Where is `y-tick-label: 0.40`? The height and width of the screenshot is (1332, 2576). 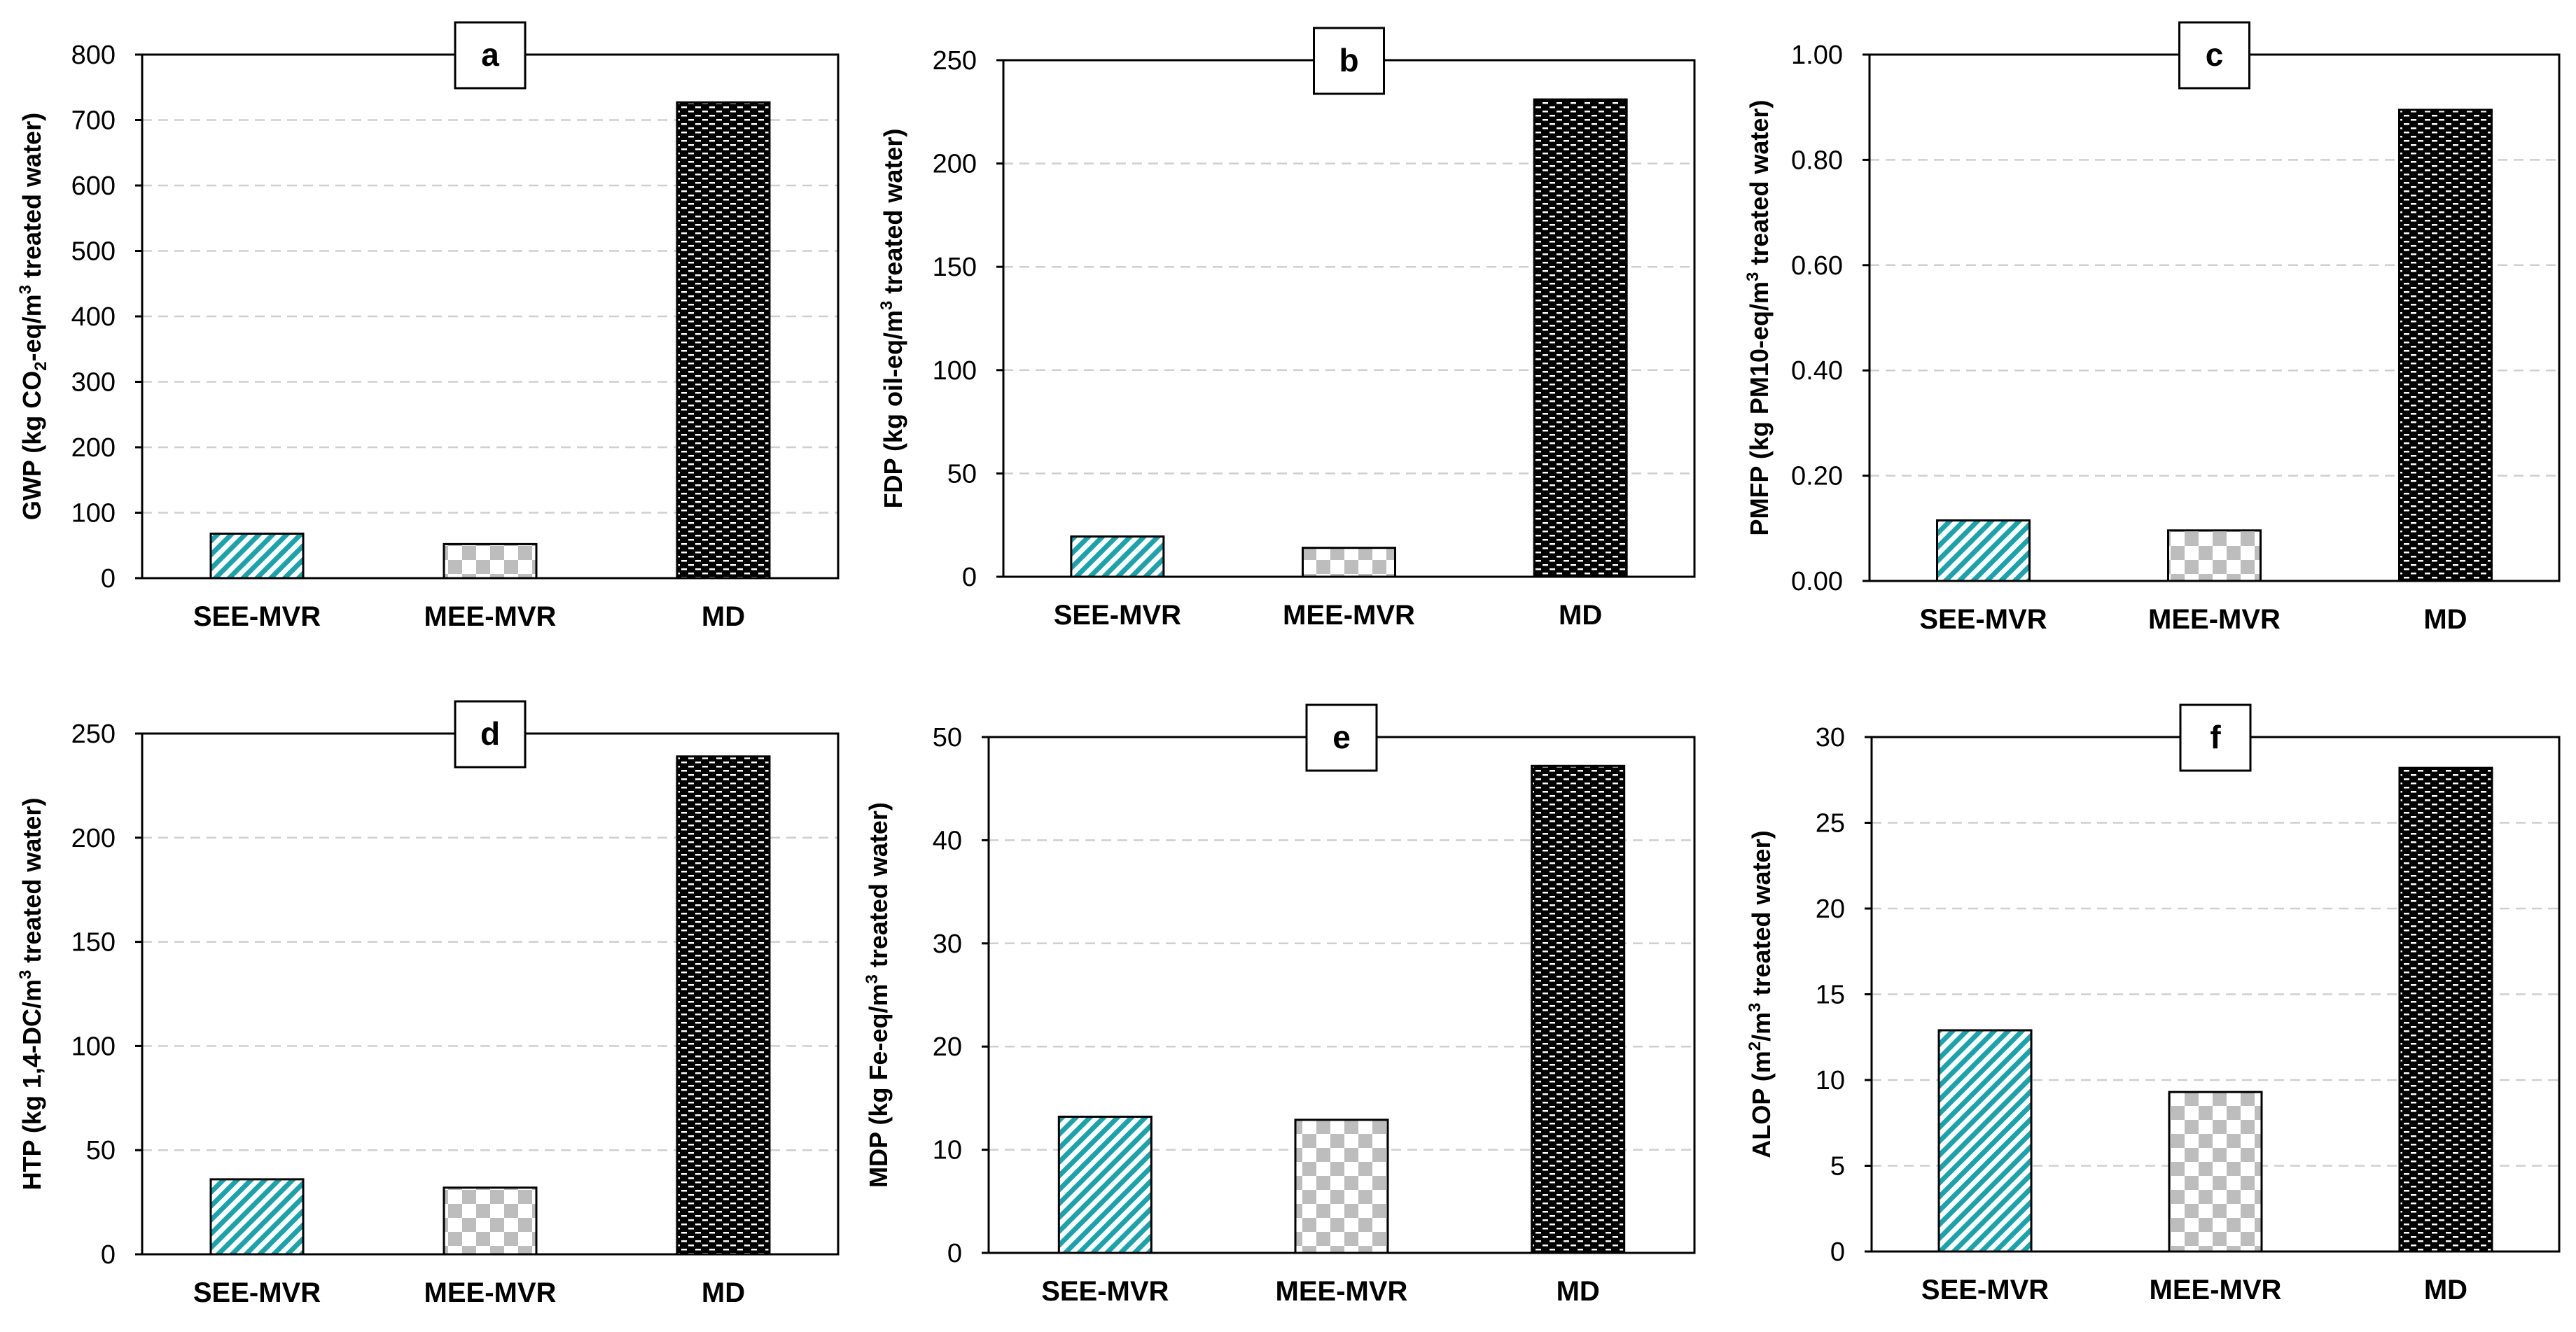
y-tick-label: 0.40 is located at coordinates (1817, 371).